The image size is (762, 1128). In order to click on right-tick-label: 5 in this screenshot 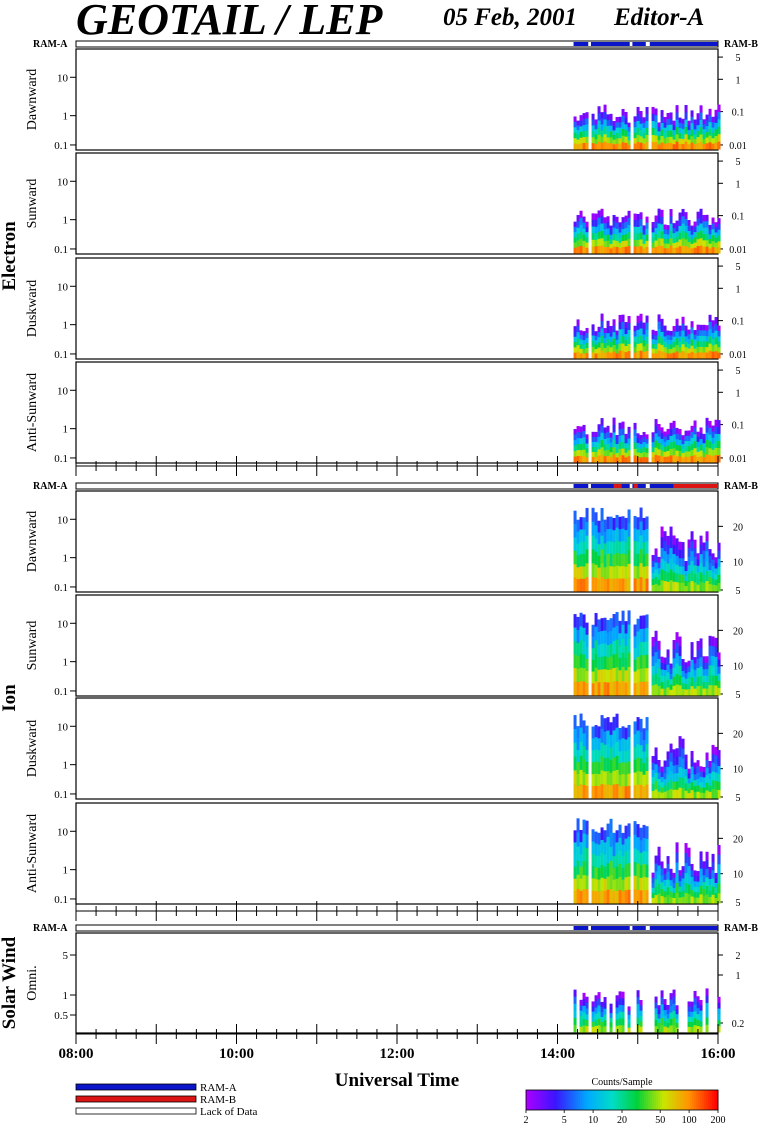, I will do `click(738, 162)`.